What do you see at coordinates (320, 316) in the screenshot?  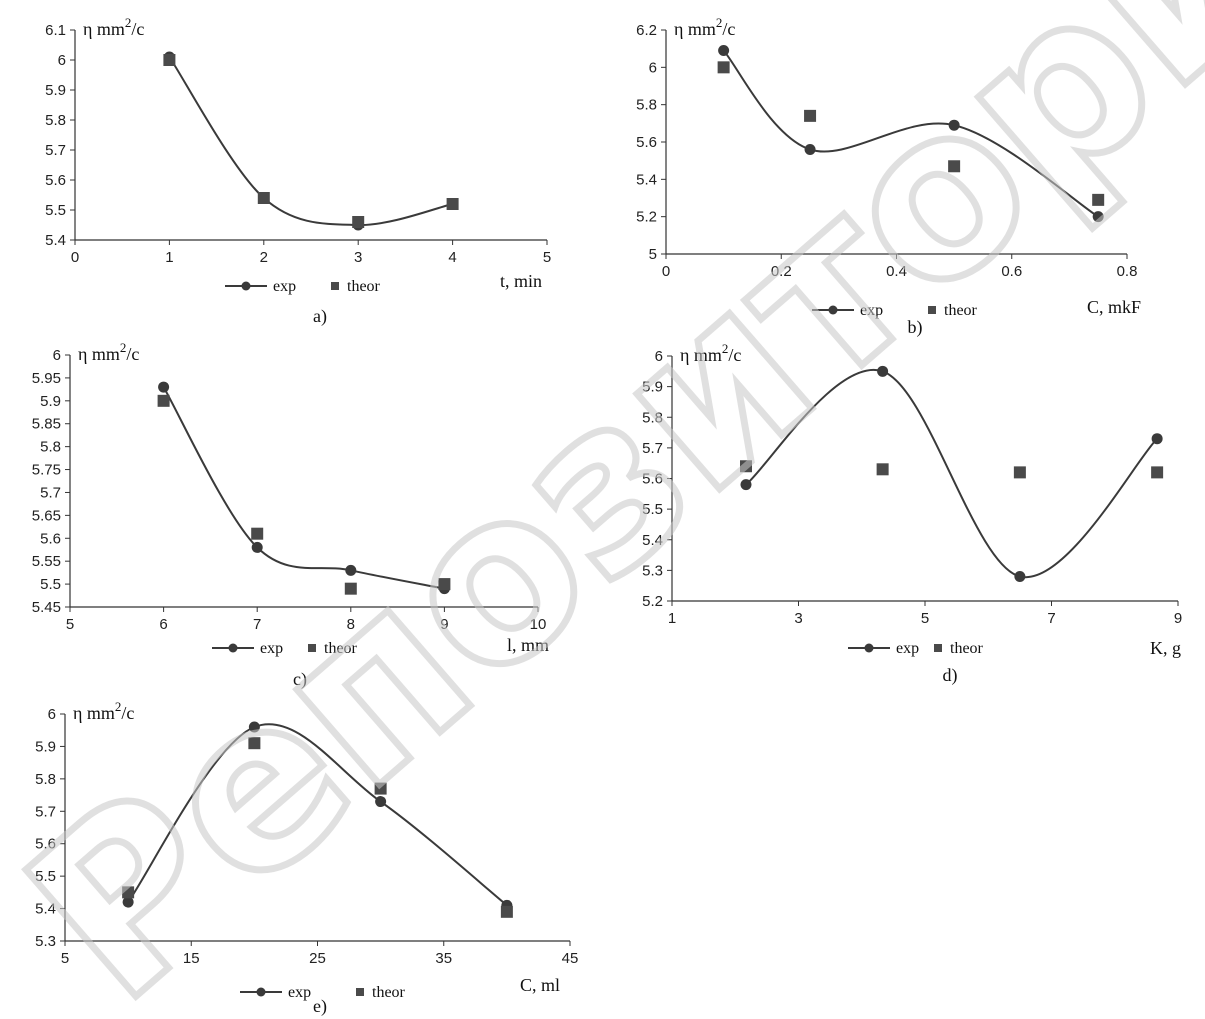 I see `chart-caption: a)` at bounding box center [320, 316].